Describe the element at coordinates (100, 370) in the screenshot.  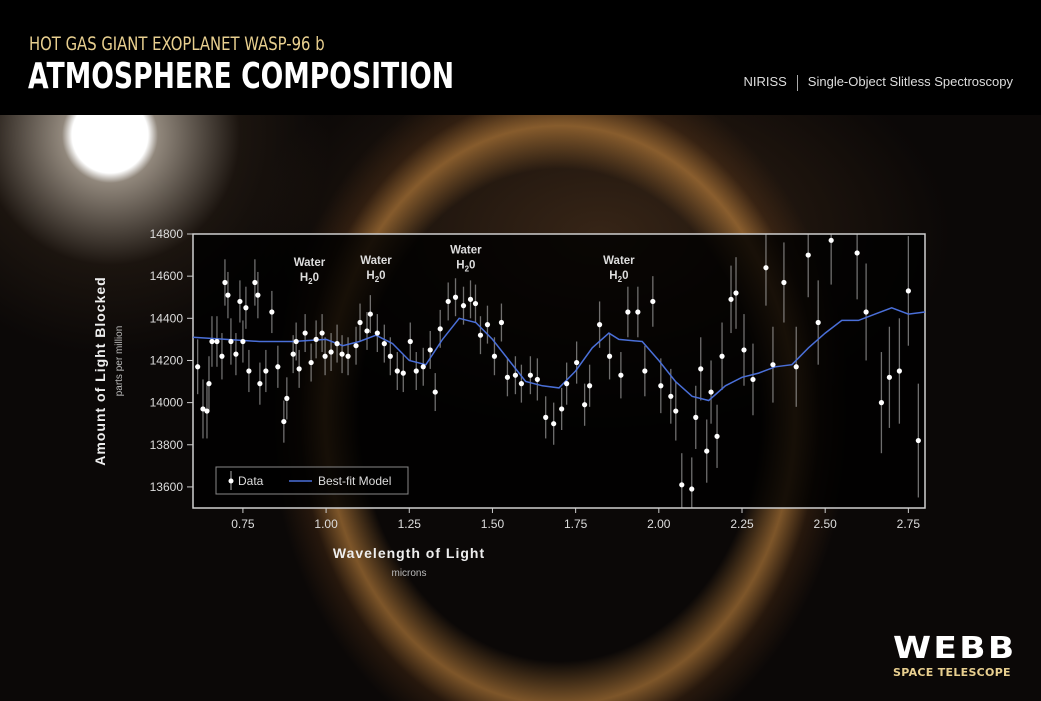
I see `y-axis-label: Amount of Light Blocked` at that location.